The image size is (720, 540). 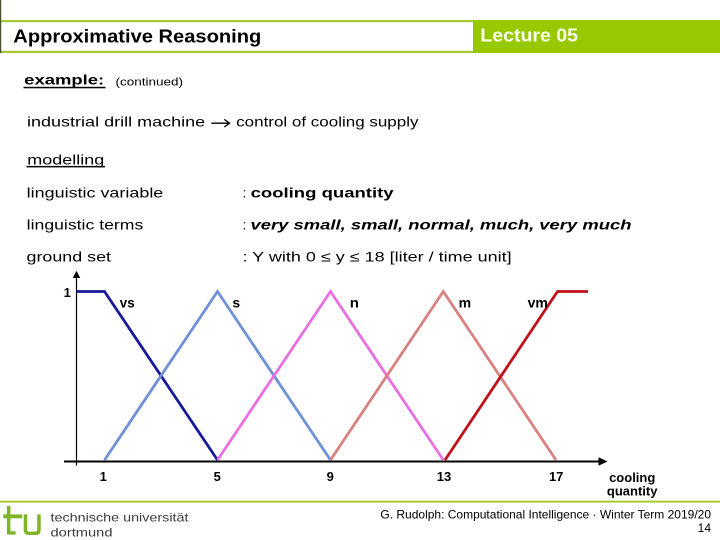 I want to click on svg-text: vs, so click(x=127, y=302).